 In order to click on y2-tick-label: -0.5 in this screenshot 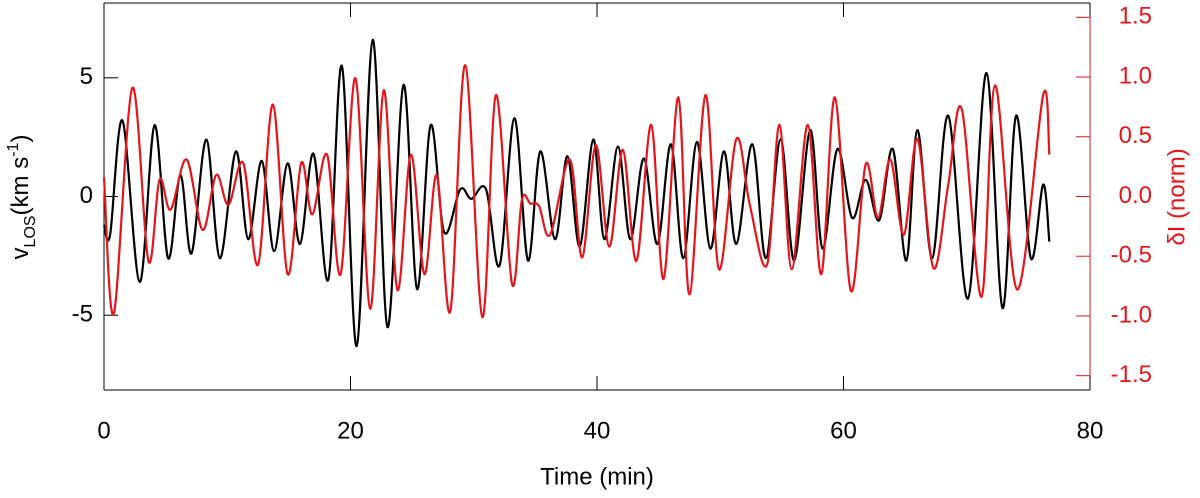, I will do `click(1131, 255)`.